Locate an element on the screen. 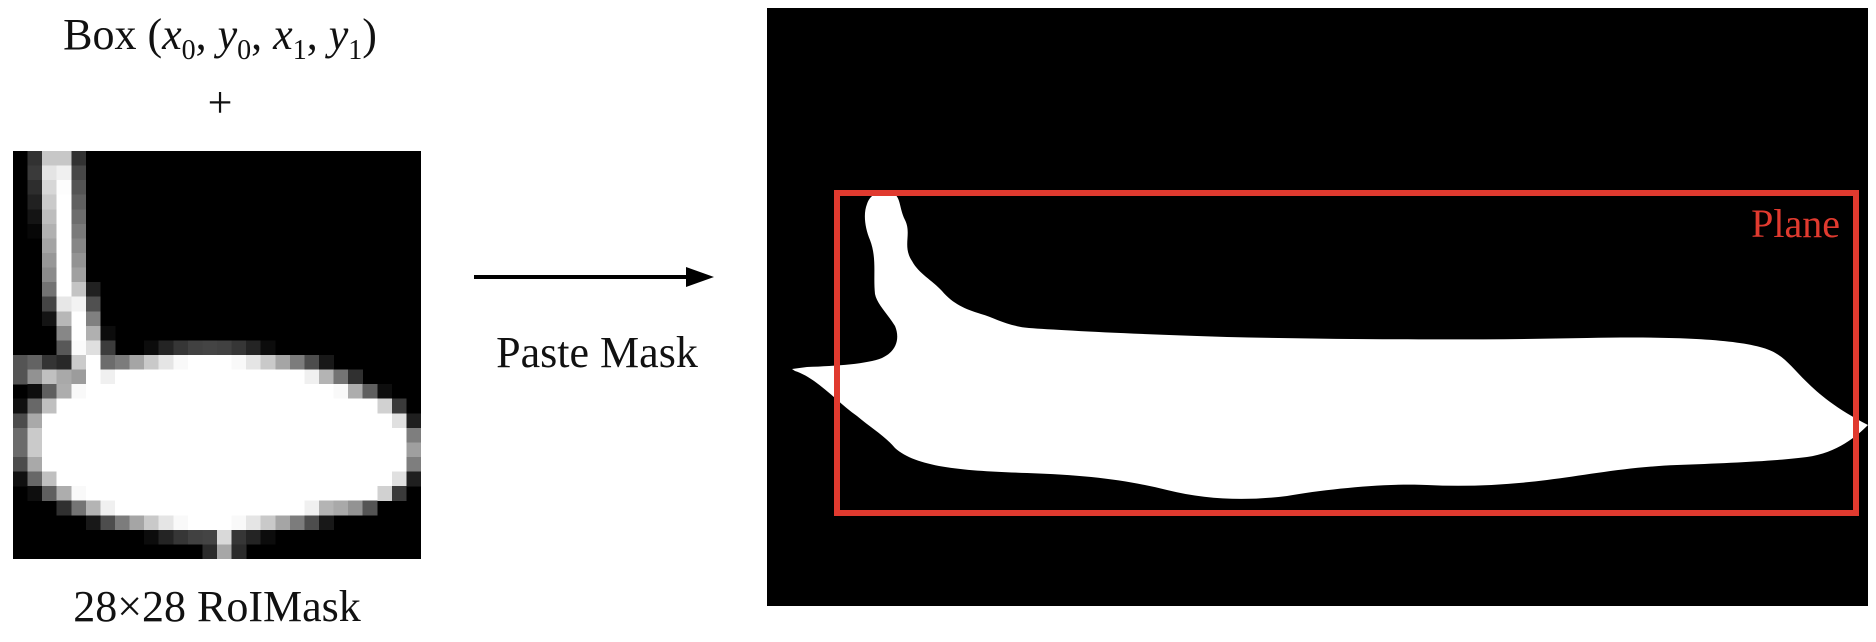  roi-mask-cells is located at coordinates (217, 355).